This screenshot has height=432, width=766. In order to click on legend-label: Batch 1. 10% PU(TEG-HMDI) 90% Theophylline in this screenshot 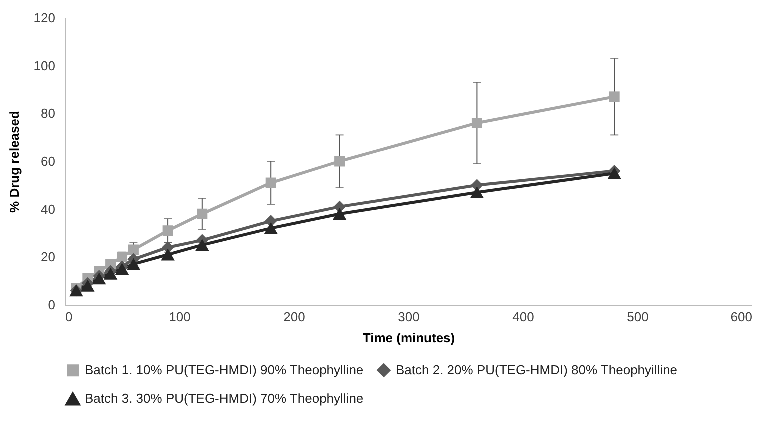, I will do `click(224, 370)`.